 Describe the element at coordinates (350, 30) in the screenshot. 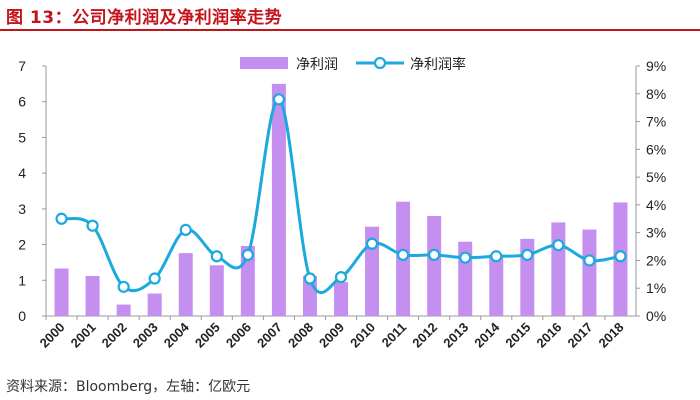

I see `title-divider` at that location.